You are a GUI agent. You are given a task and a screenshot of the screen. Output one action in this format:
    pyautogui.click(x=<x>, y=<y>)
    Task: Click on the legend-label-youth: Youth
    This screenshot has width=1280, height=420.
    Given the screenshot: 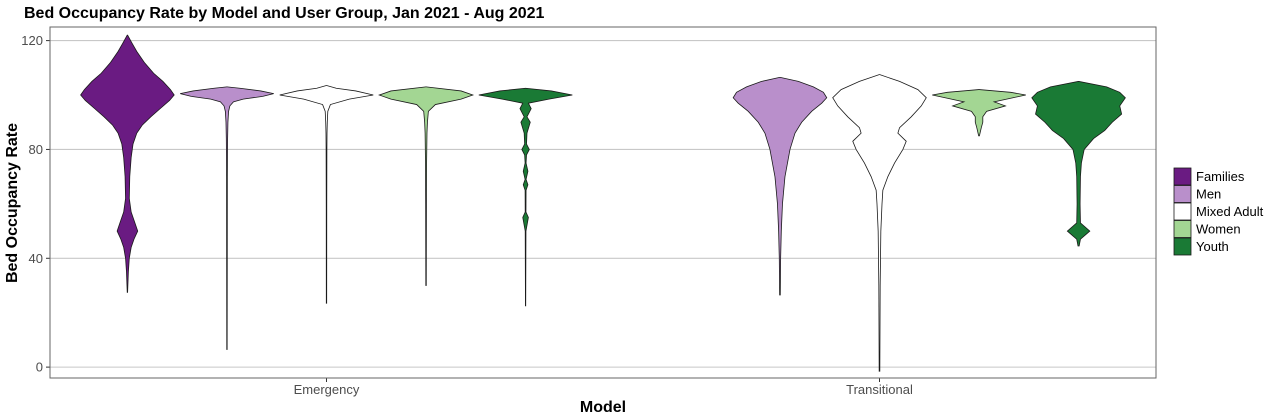 What is the action you would take?
    pyautogui.click(x=1212, y=246)
    